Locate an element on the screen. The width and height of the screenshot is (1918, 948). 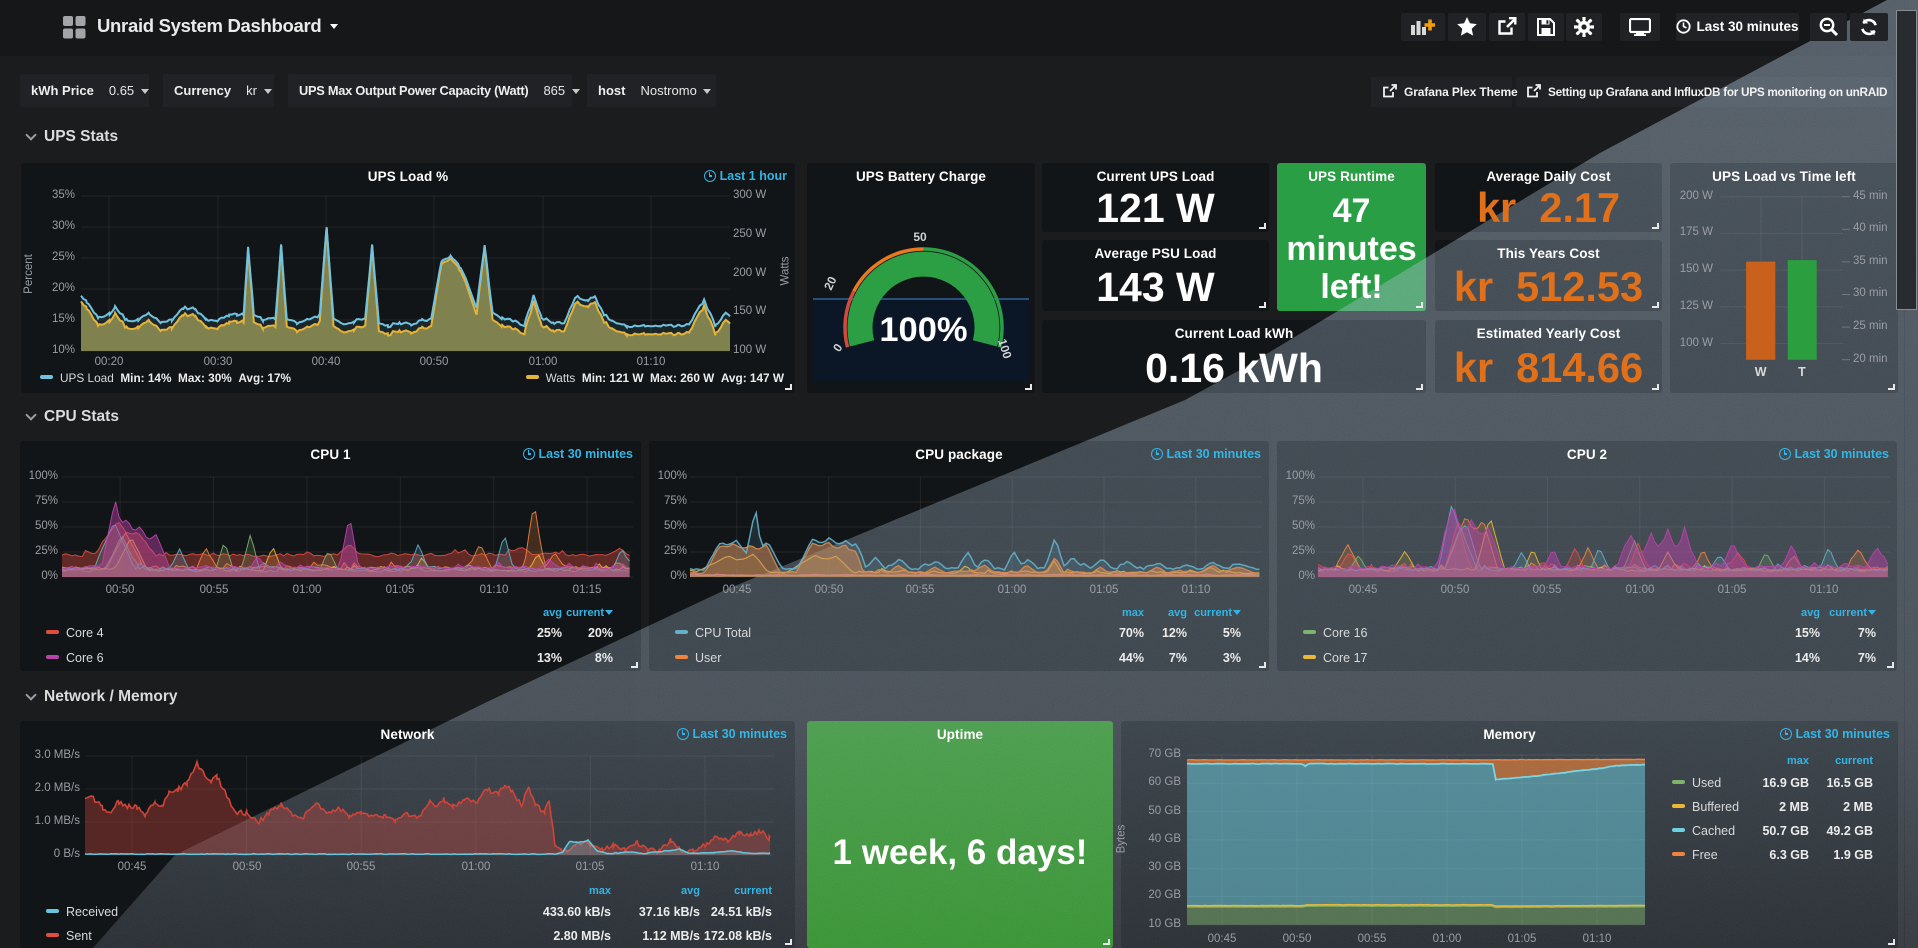
svg-text: W is located at coordinates (1761, 372).